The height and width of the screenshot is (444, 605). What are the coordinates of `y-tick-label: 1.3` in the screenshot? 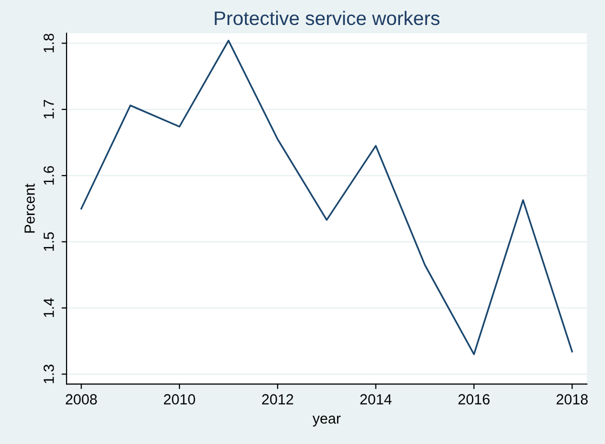 It's located at (49, 374).